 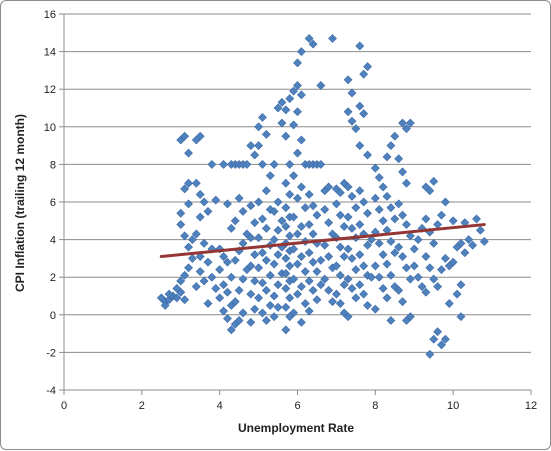 I want to click on x-tick-label: 2, so click(x=142, y=406).